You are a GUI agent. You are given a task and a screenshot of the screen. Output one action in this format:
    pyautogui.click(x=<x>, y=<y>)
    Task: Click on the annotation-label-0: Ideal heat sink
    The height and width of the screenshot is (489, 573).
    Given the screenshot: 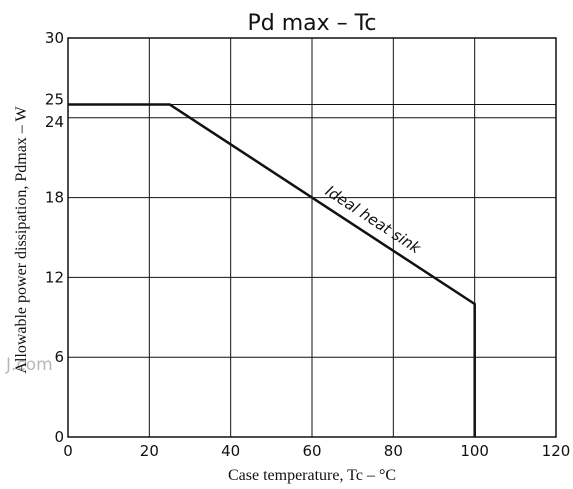 What is the action you would take?
    pyautogui.click(x=373, y=220)
    